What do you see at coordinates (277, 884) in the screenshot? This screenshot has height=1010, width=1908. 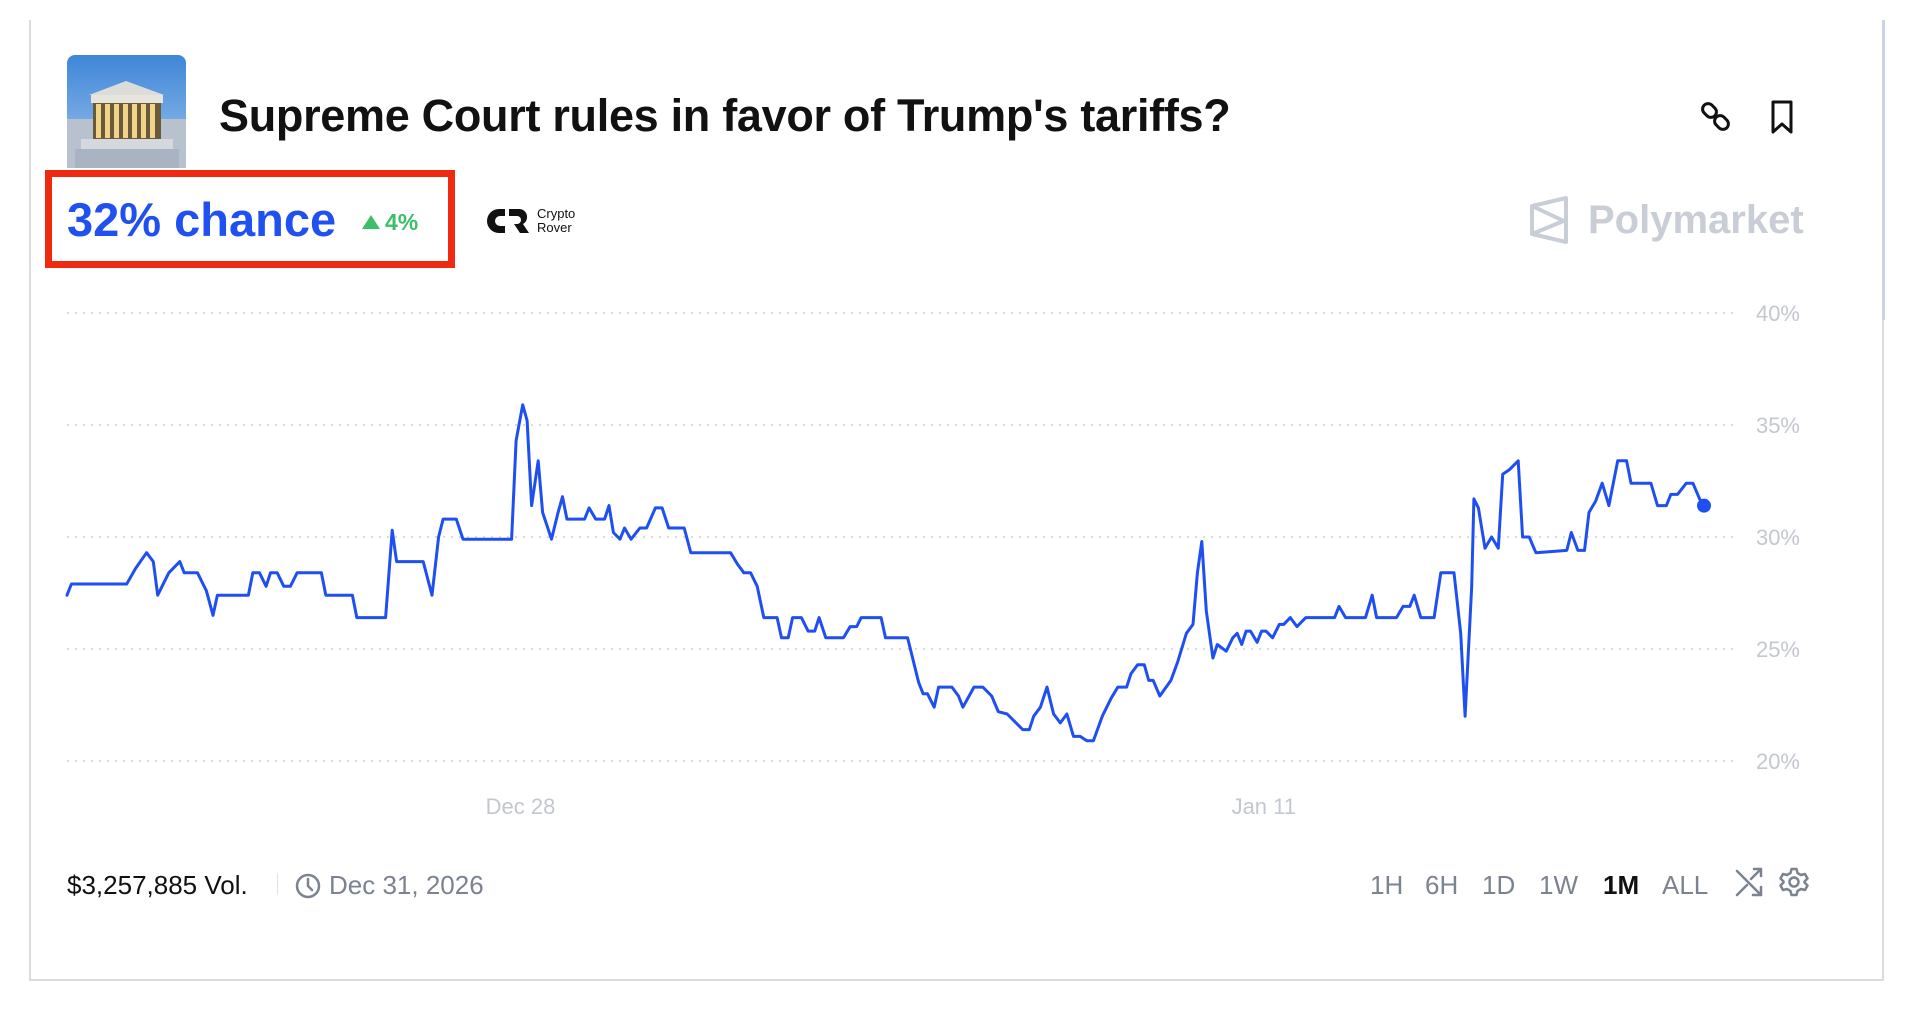 I see `footer-divider` at bounding box center [277, 884].